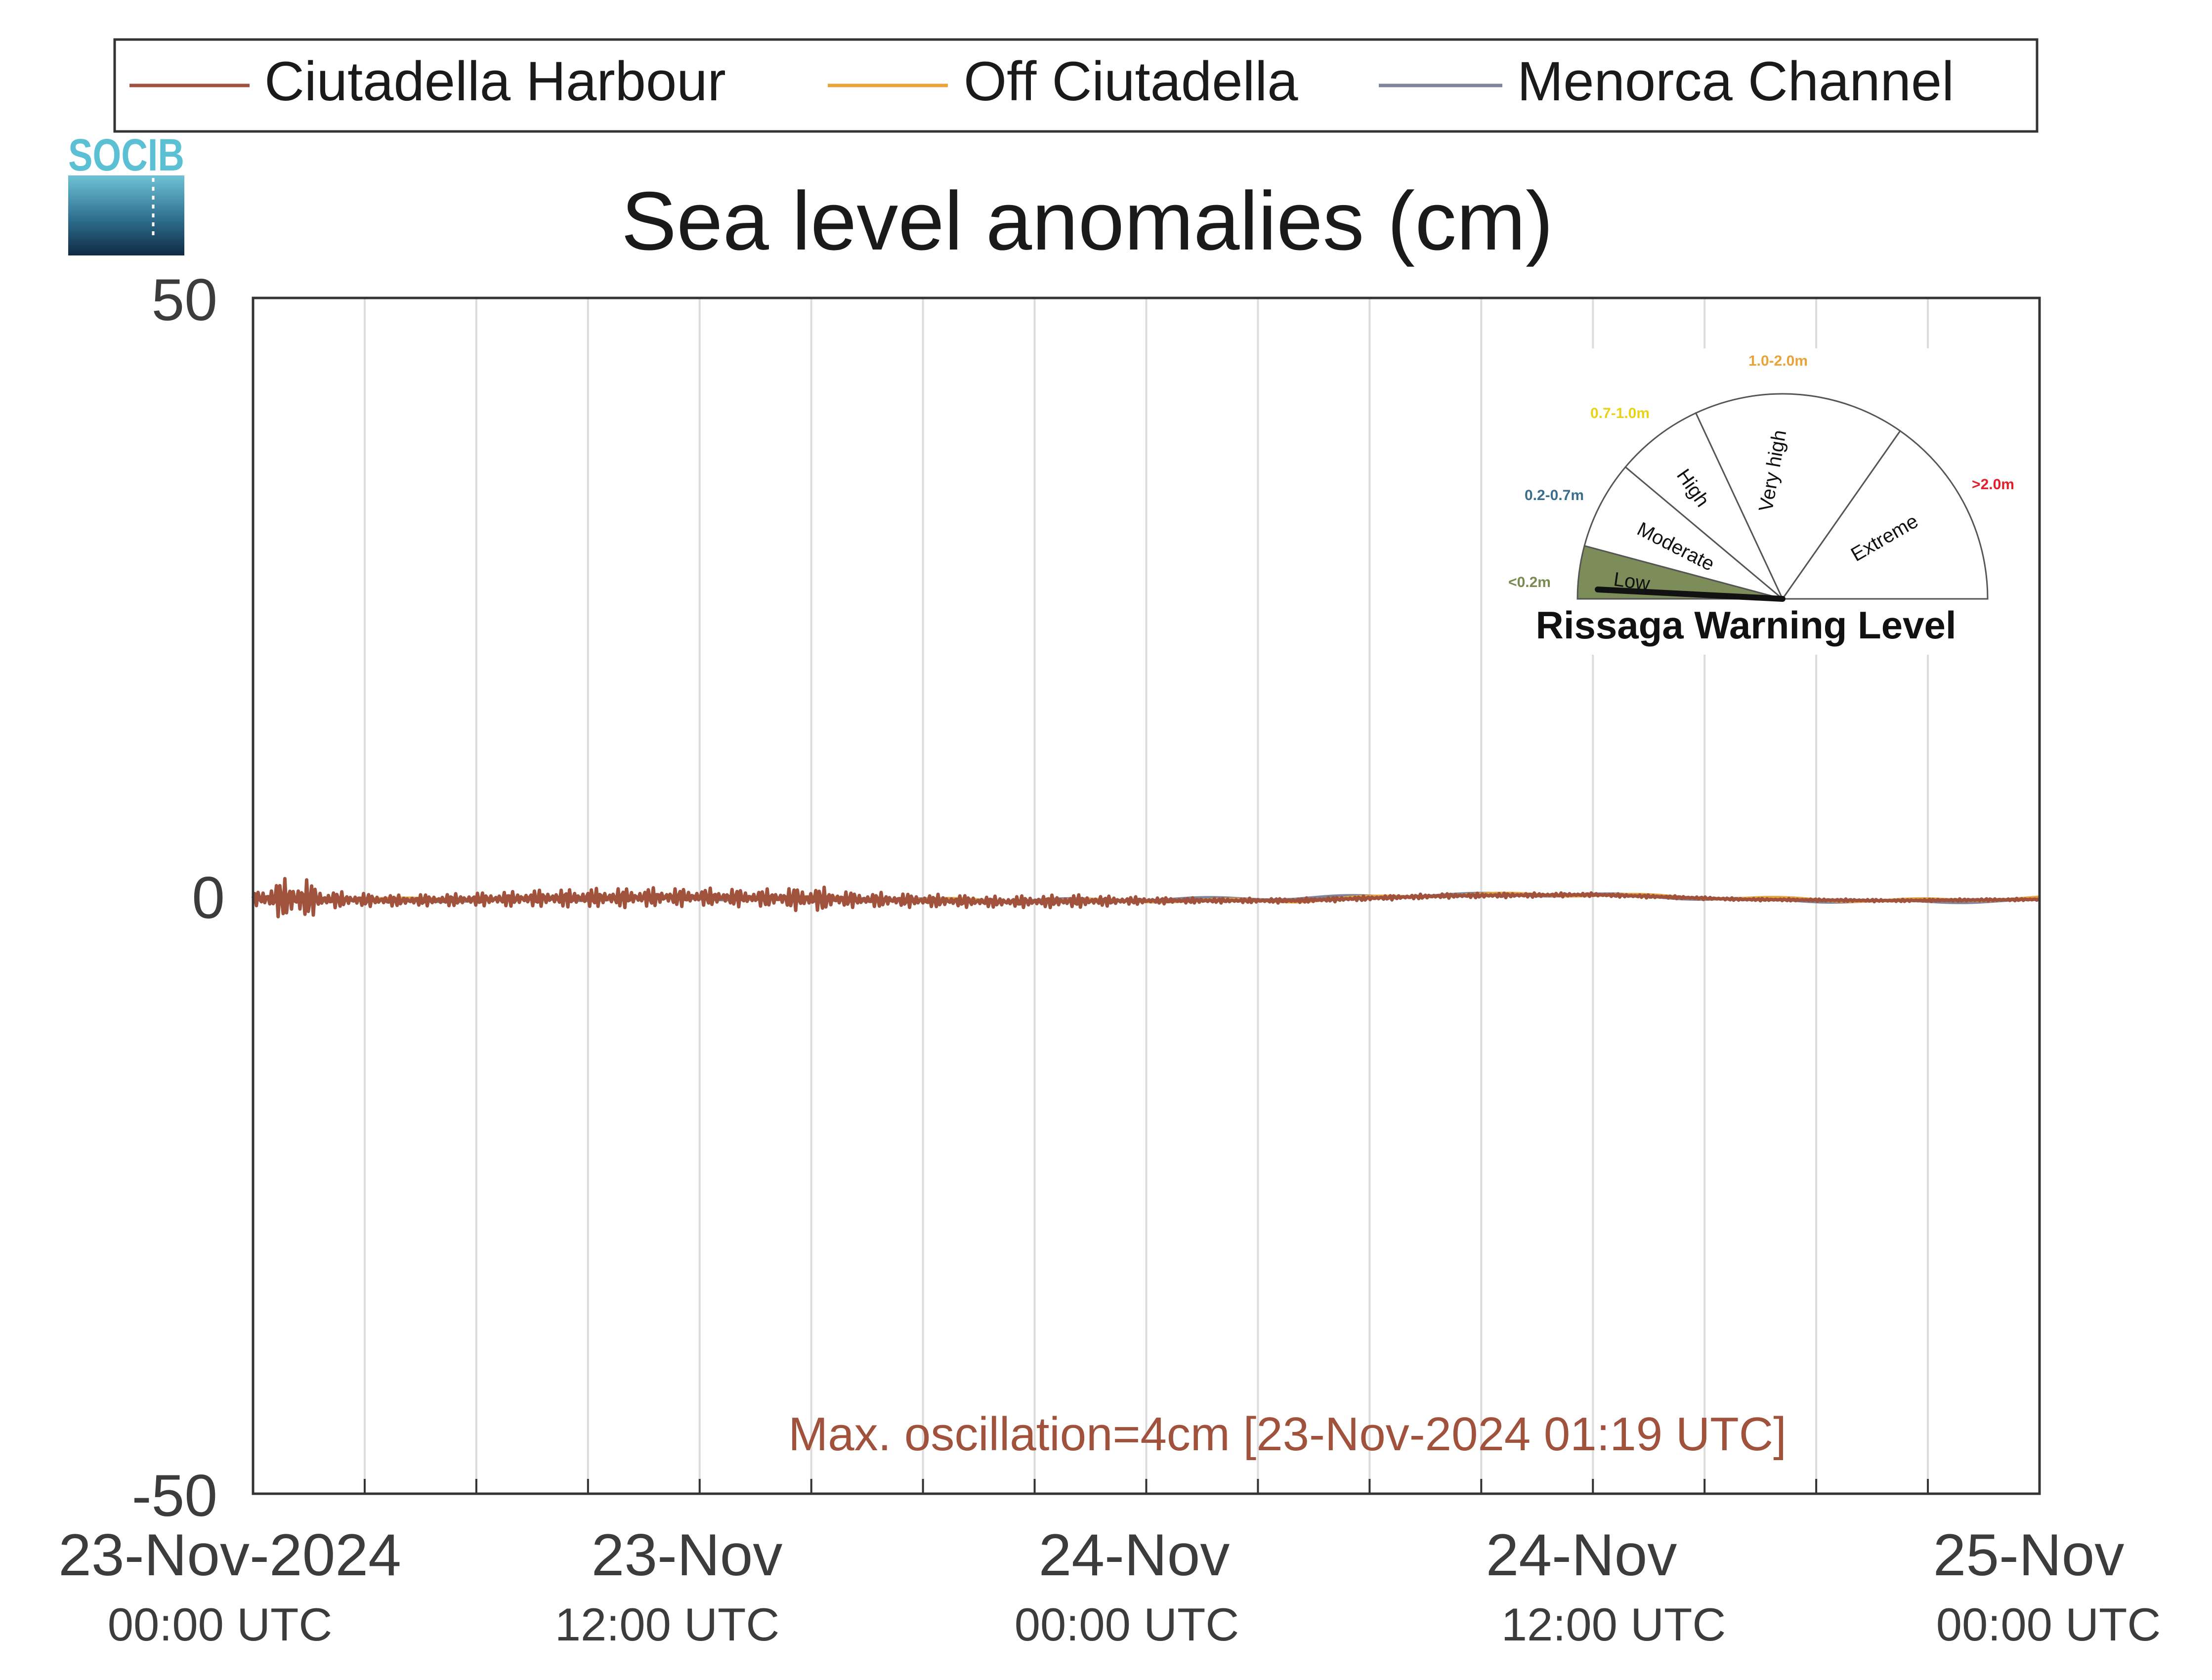  Describe the element at coordinates (2029, 1555) in the screenshot. I see `x-tick-date-4: 25-Nov` at that location.